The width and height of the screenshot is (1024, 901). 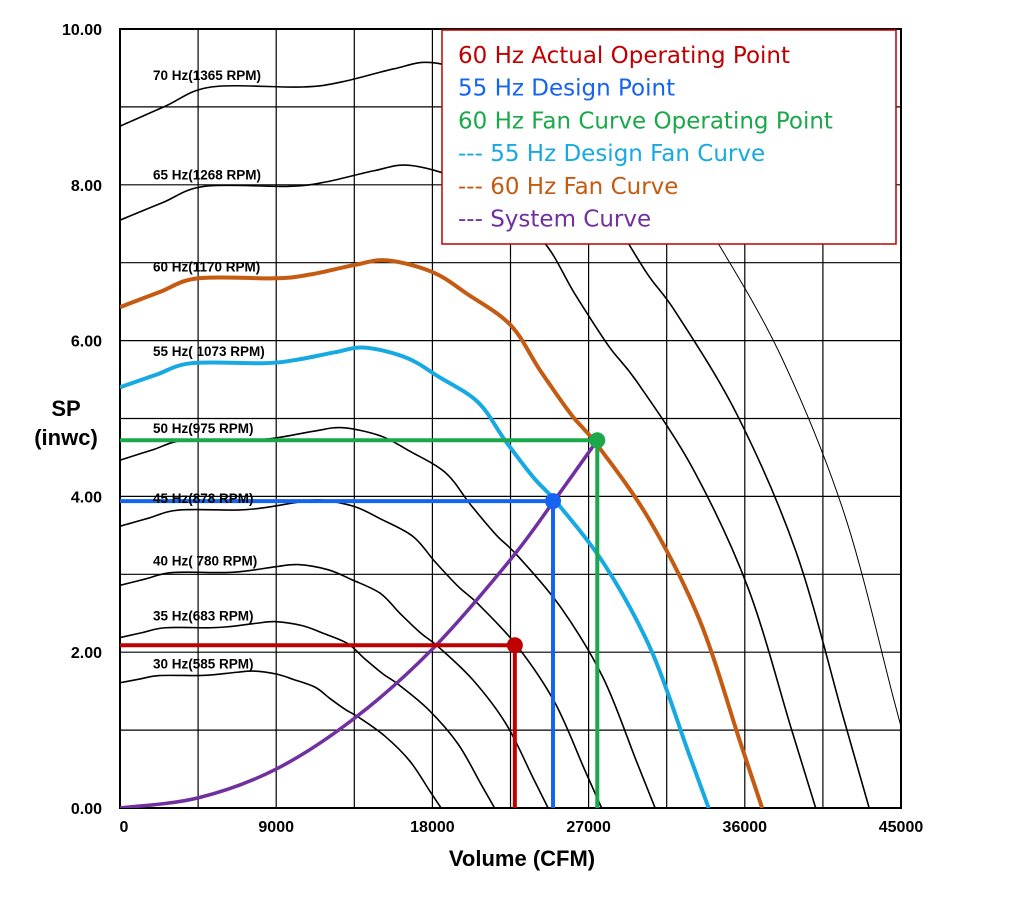 What do you see at coordinates (203, 616) in the screenshot?
I see `speed-curve-label: 35 Hz(683 RPM)` at bounding box center [203, 616].